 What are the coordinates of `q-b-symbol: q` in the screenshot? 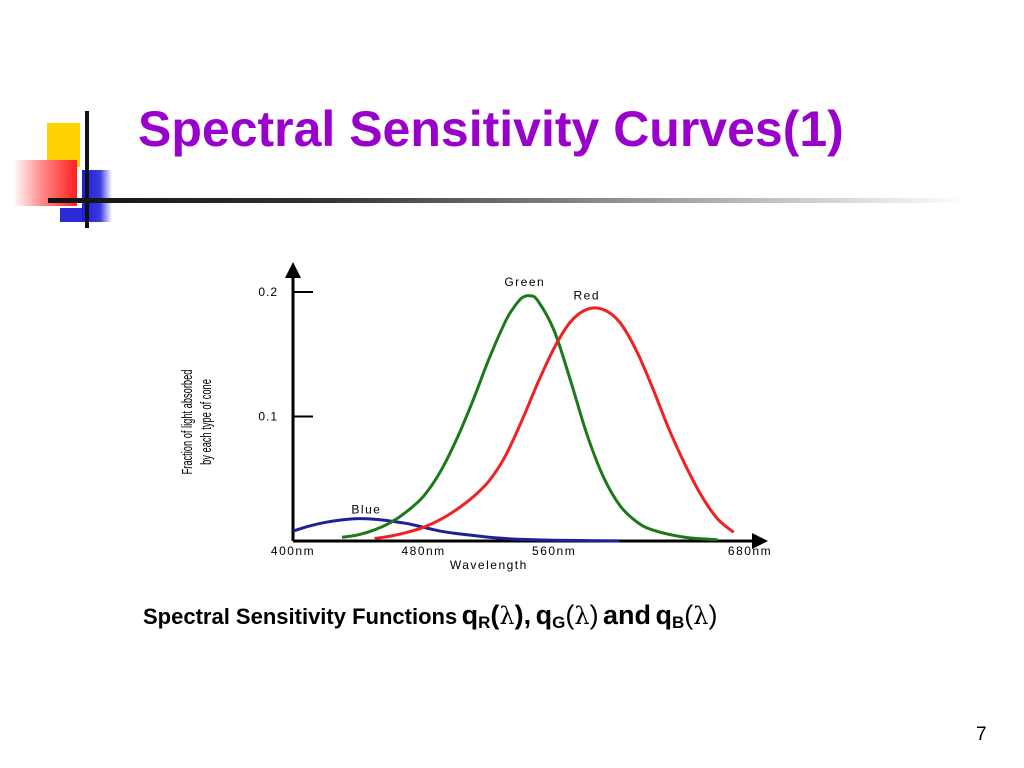 It's located at (663, 615).